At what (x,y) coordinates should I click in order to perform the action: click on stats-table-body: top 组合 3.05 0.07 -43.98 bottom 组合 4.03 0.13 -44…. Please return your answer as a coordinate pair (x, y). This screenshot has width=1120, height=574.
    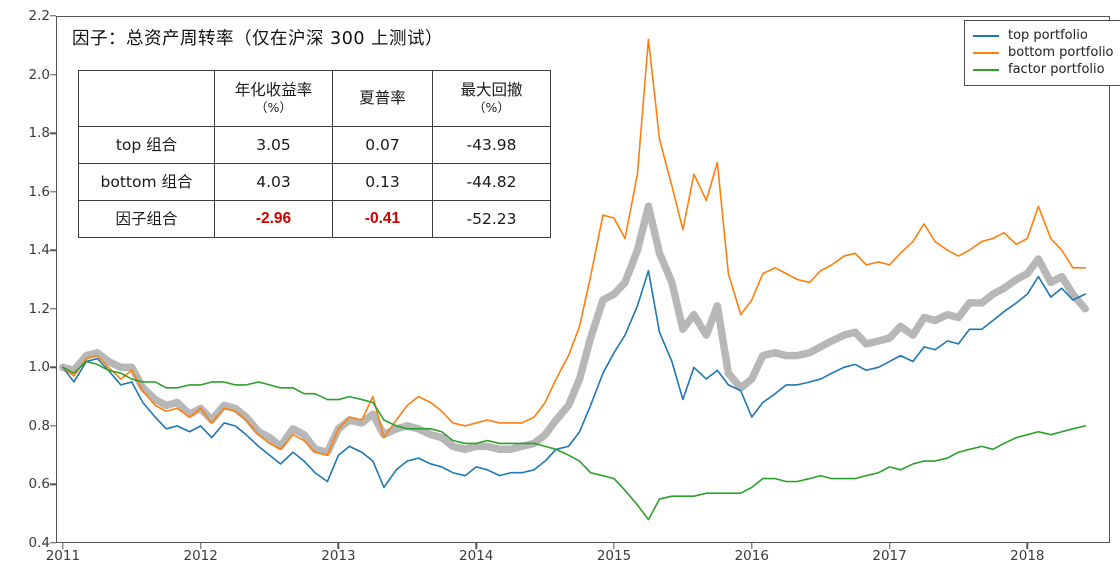
    Looking at the image, I should click on (314, 182).